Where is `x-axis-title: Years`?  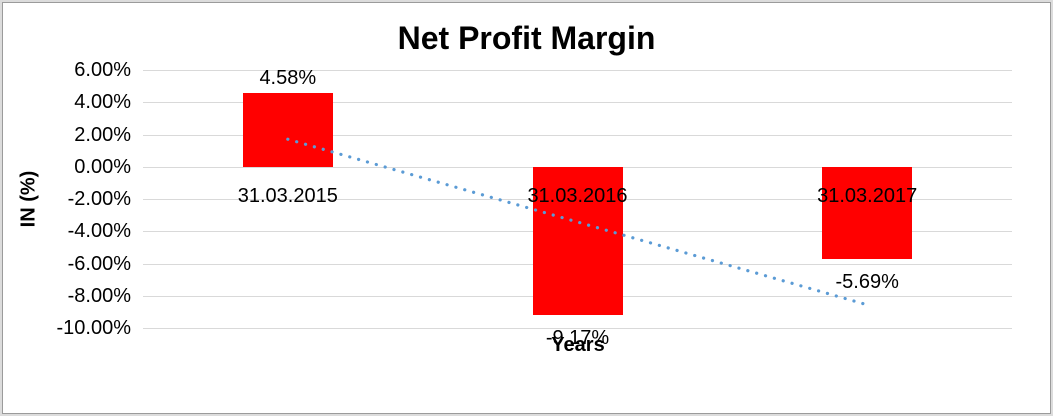
x-axis-title: Years is located at coordinates (578, 345).